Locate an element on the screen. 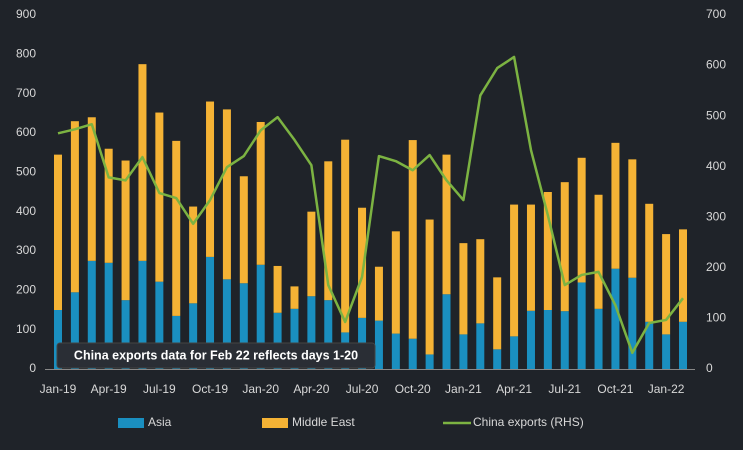  x-tick-label: Oct-20 is located at coordinates (413, 389).